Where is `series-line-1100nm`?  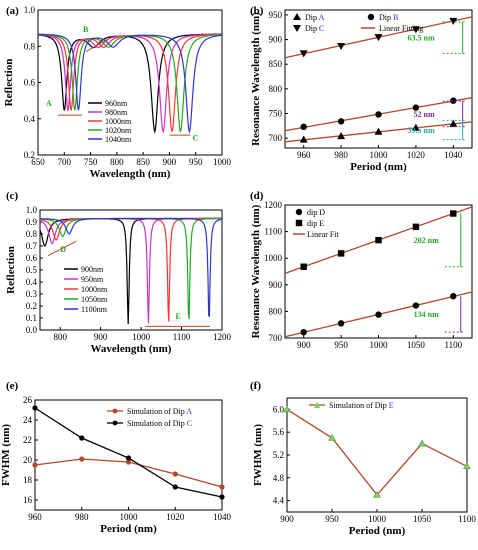 series-line-1100nm is located at coordinates (131, 267).